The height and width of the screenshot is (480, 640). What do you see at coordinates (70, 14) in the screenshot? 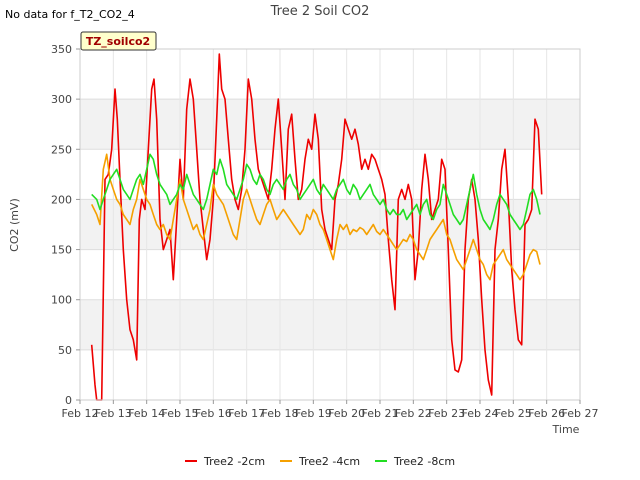
I see `no-data-note: No data for f_T2_CO2_4` at bounding box center [70, 14].